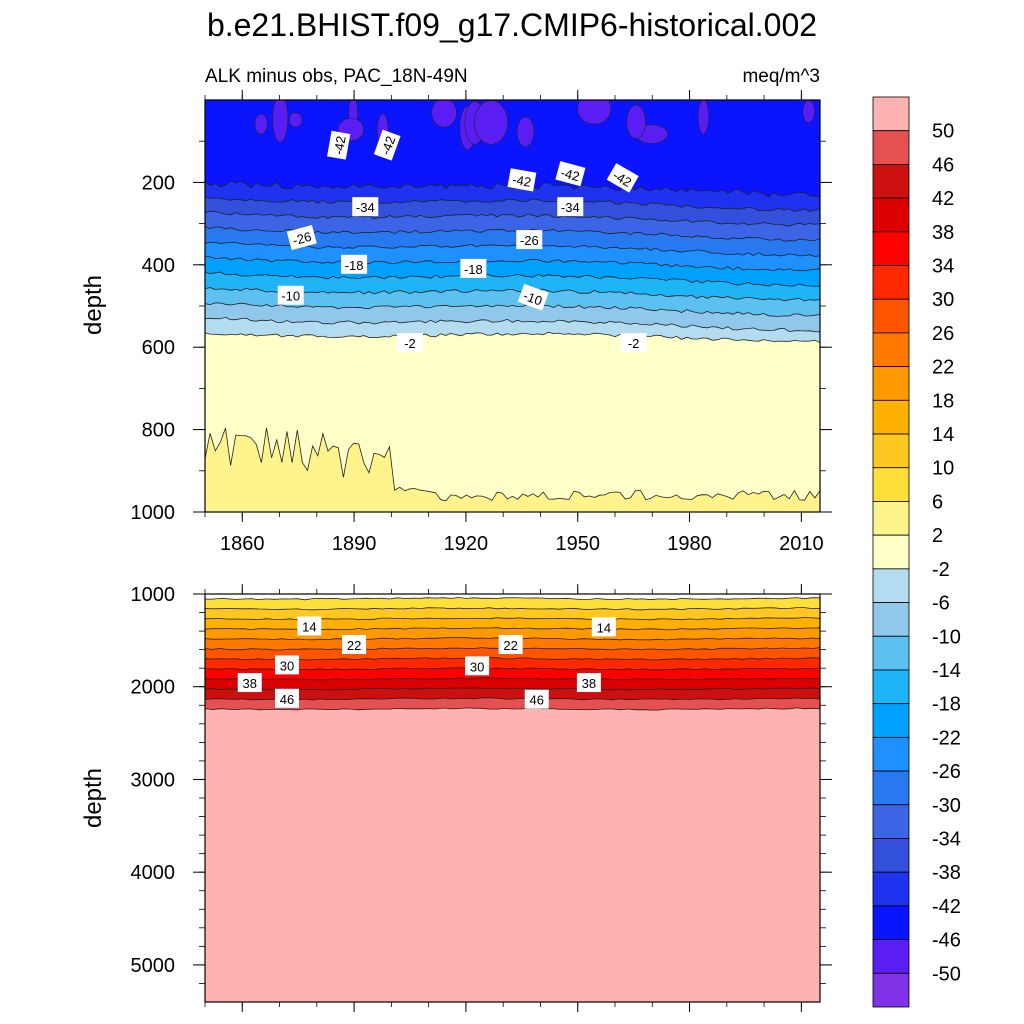 The image size is (1024, 1024). I want to click on contour-label-text: 22, so click(510, 645).